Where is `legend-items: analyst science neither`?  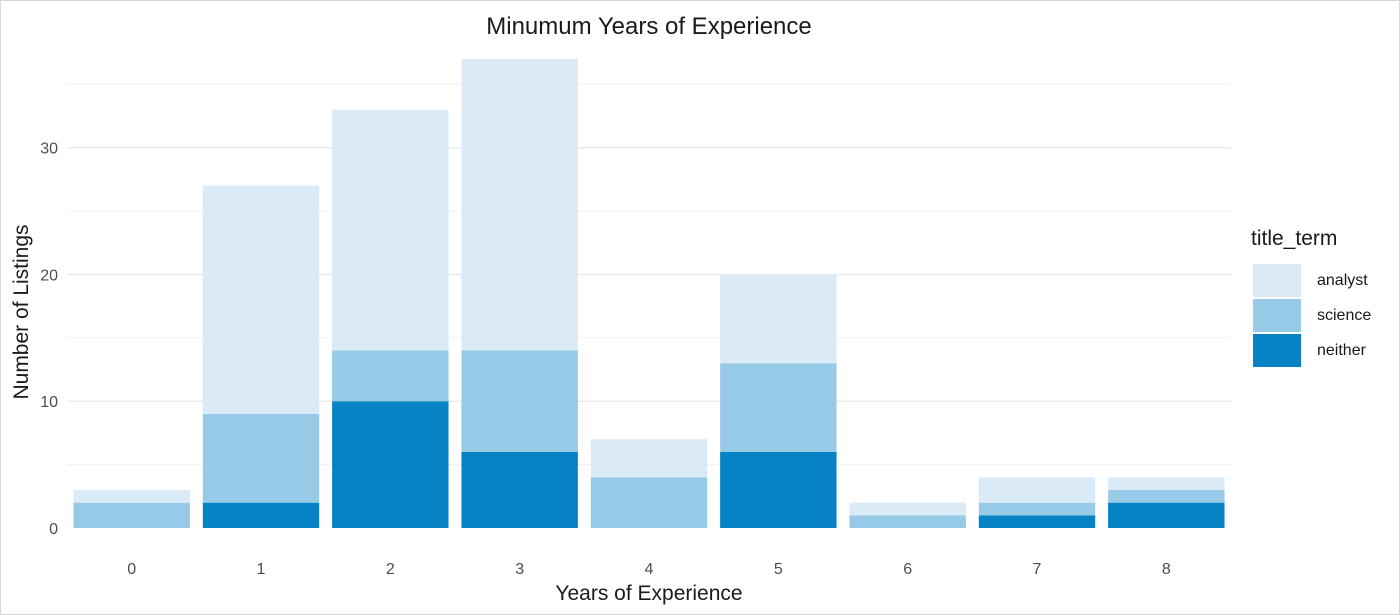
legend-items: analyst science neither is located at coordinates (1312, 315).